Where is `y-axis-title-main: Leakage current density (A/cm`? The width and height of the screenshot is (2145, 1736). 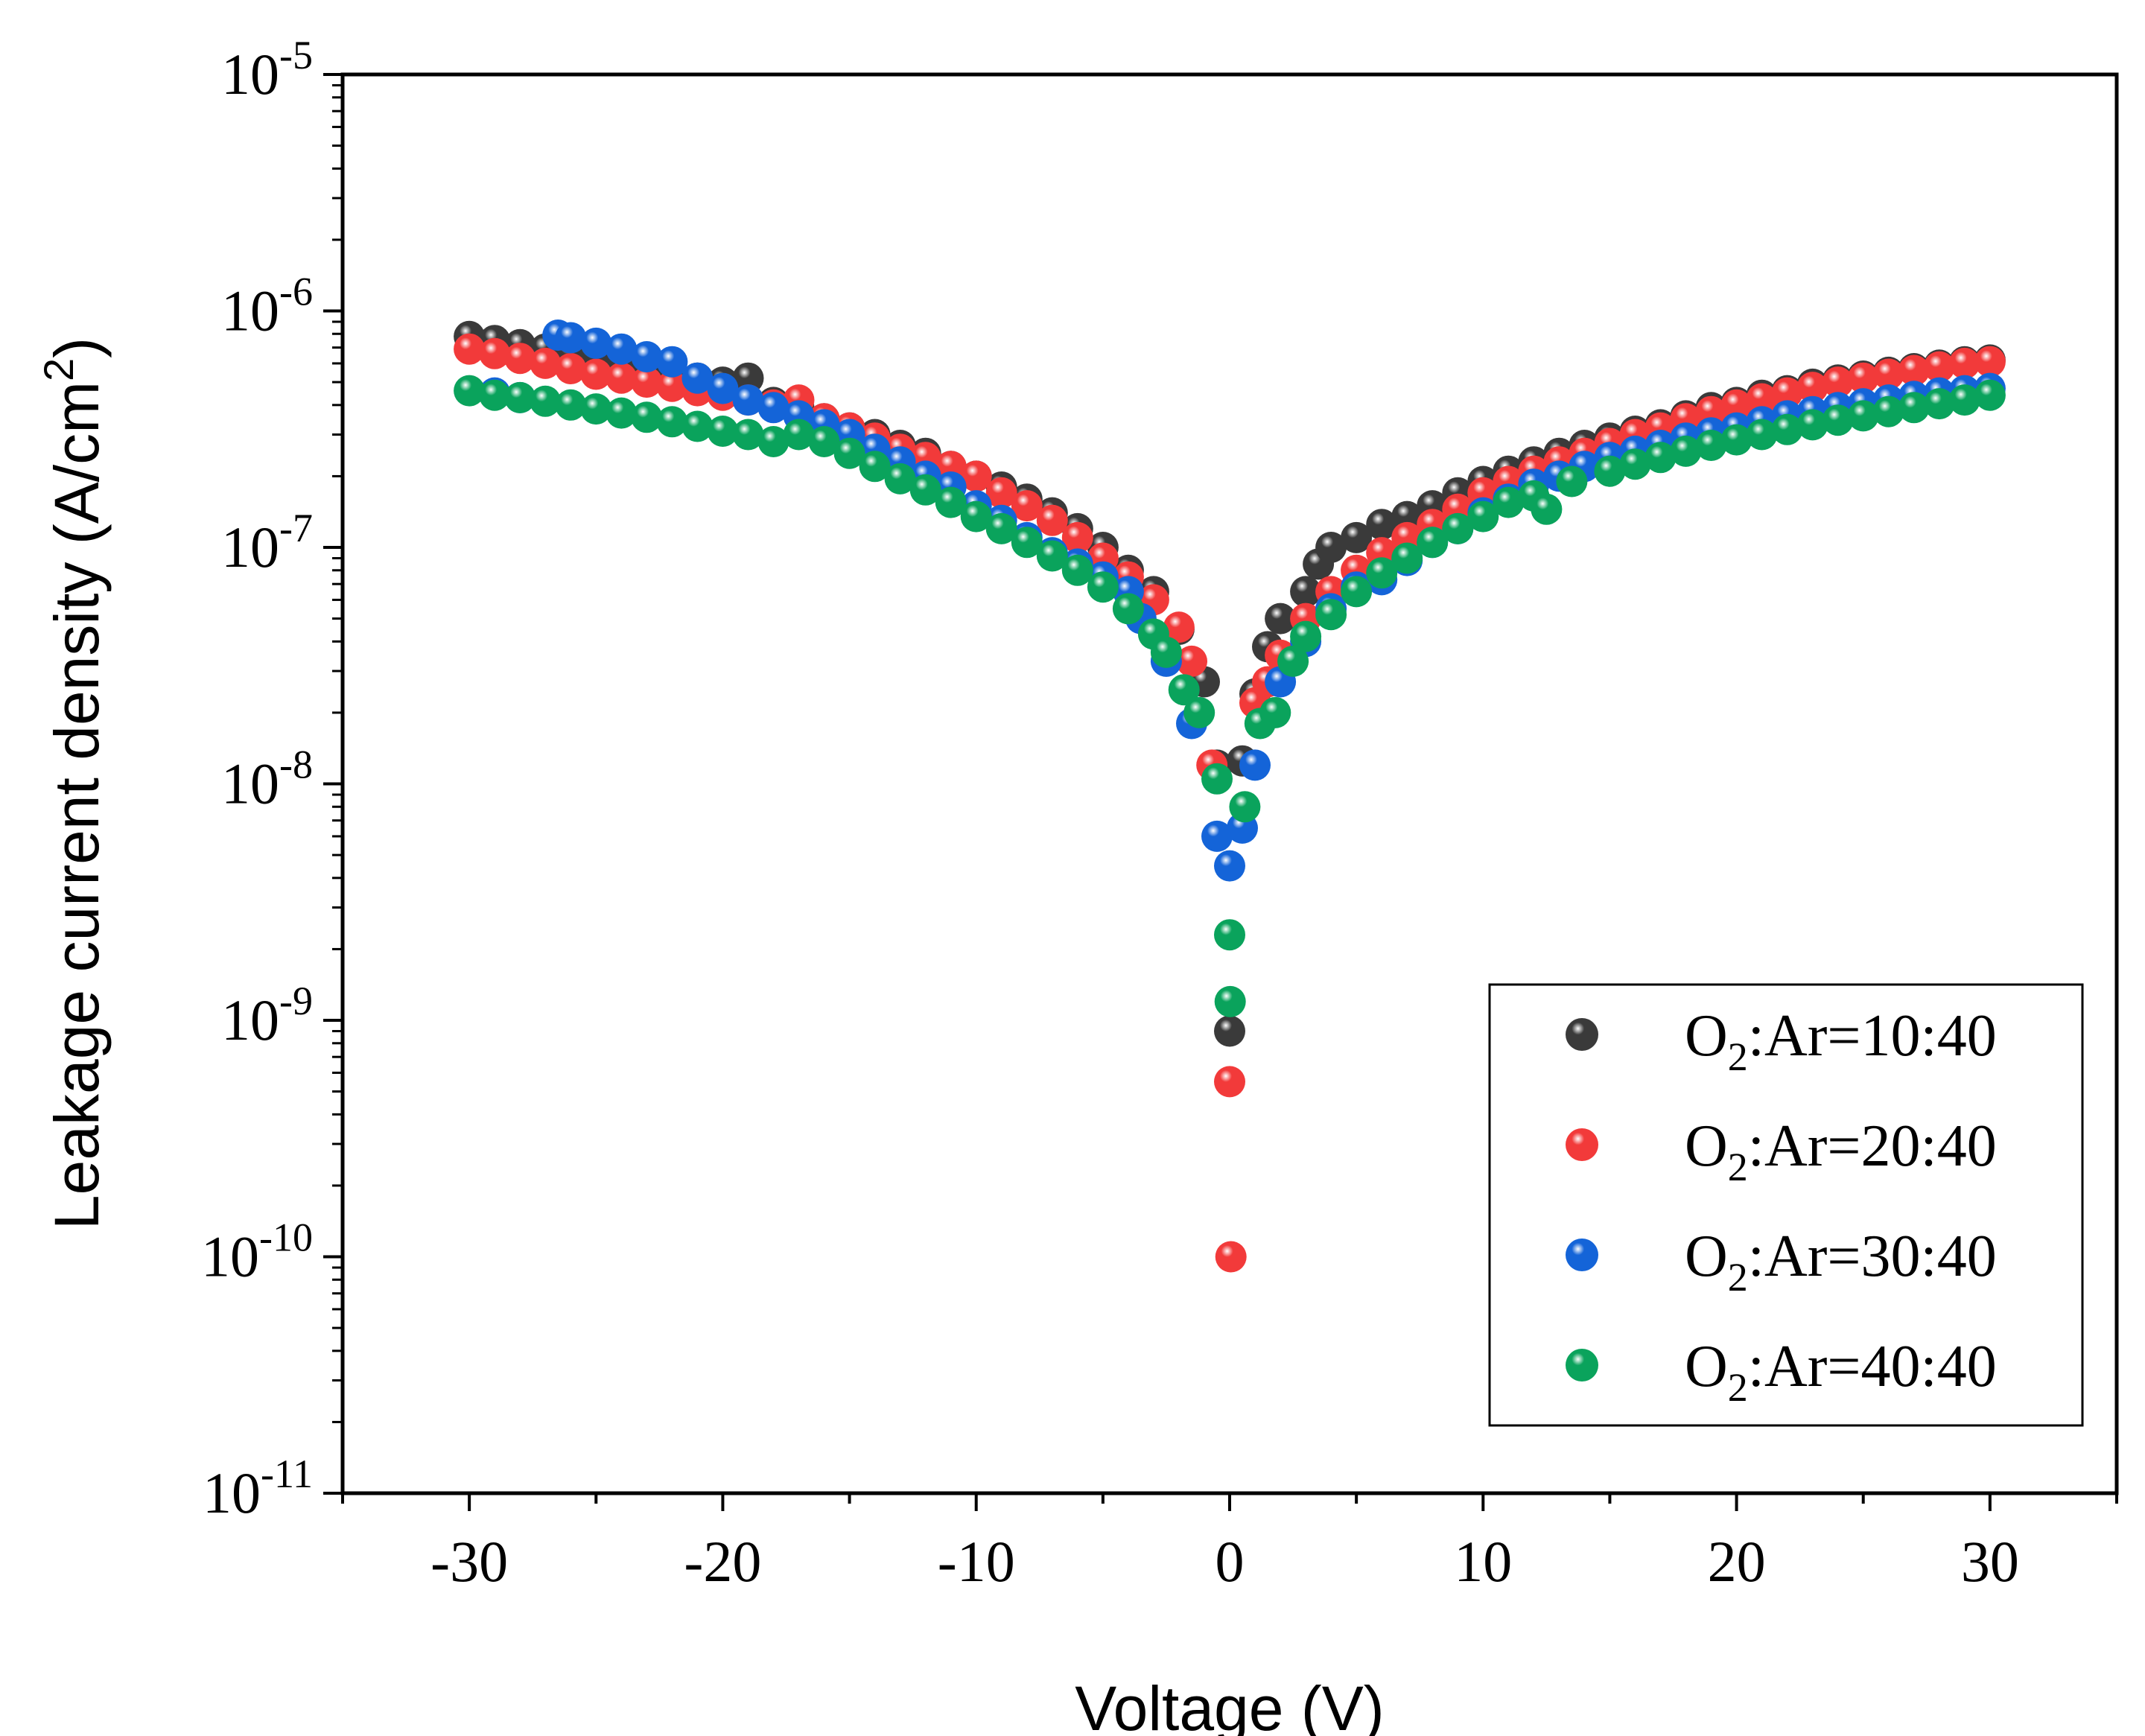
y-axis-title-main: Leakage current density (A/cm is located at coordinates (77, 805).